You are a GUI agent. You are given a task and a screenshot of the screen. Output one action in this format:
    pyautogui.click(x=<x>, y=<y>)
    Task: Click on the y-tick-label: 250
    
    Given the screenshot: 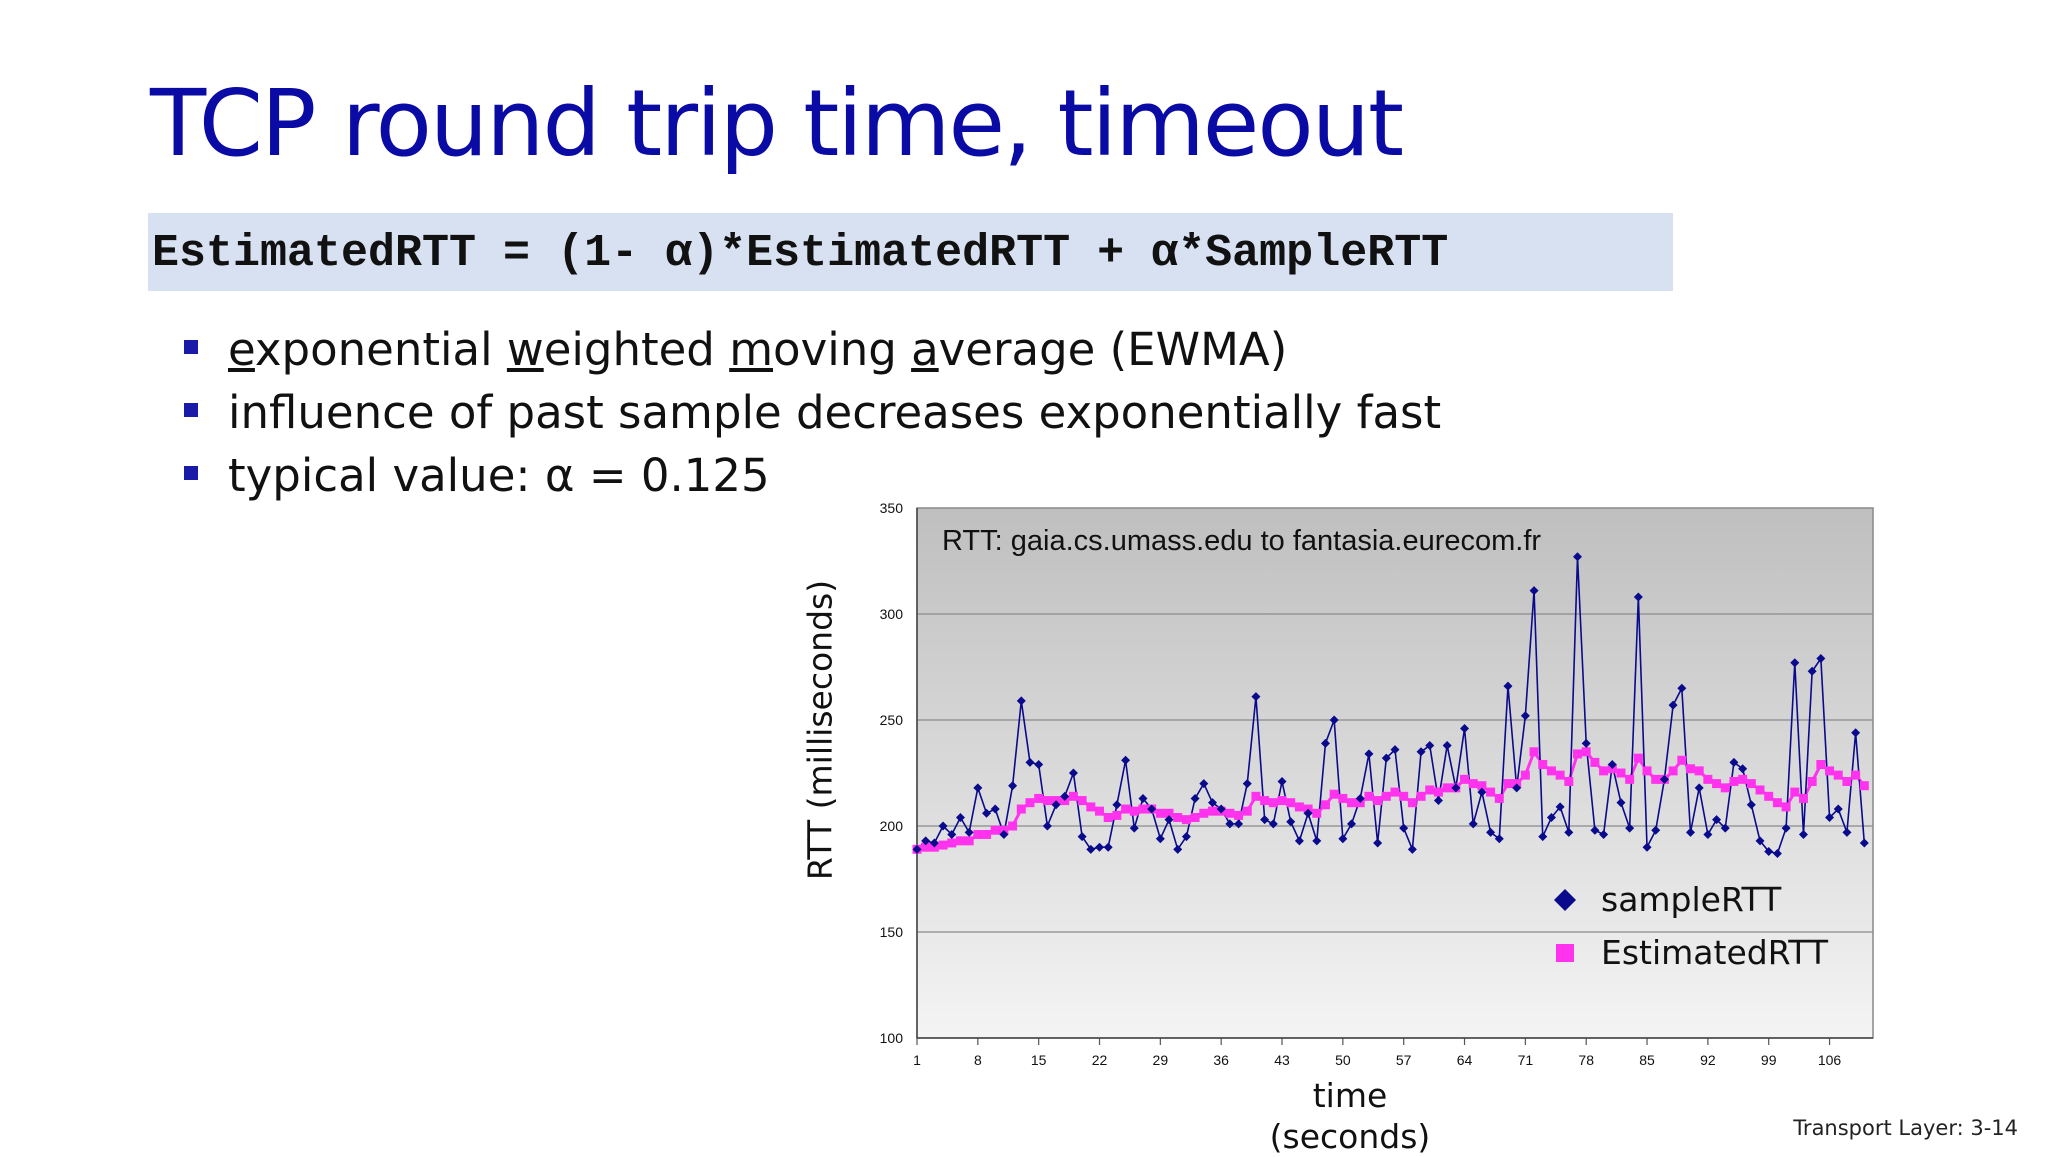 What is the action you would take?
    pyautogui.click(x=892, y=720)
    